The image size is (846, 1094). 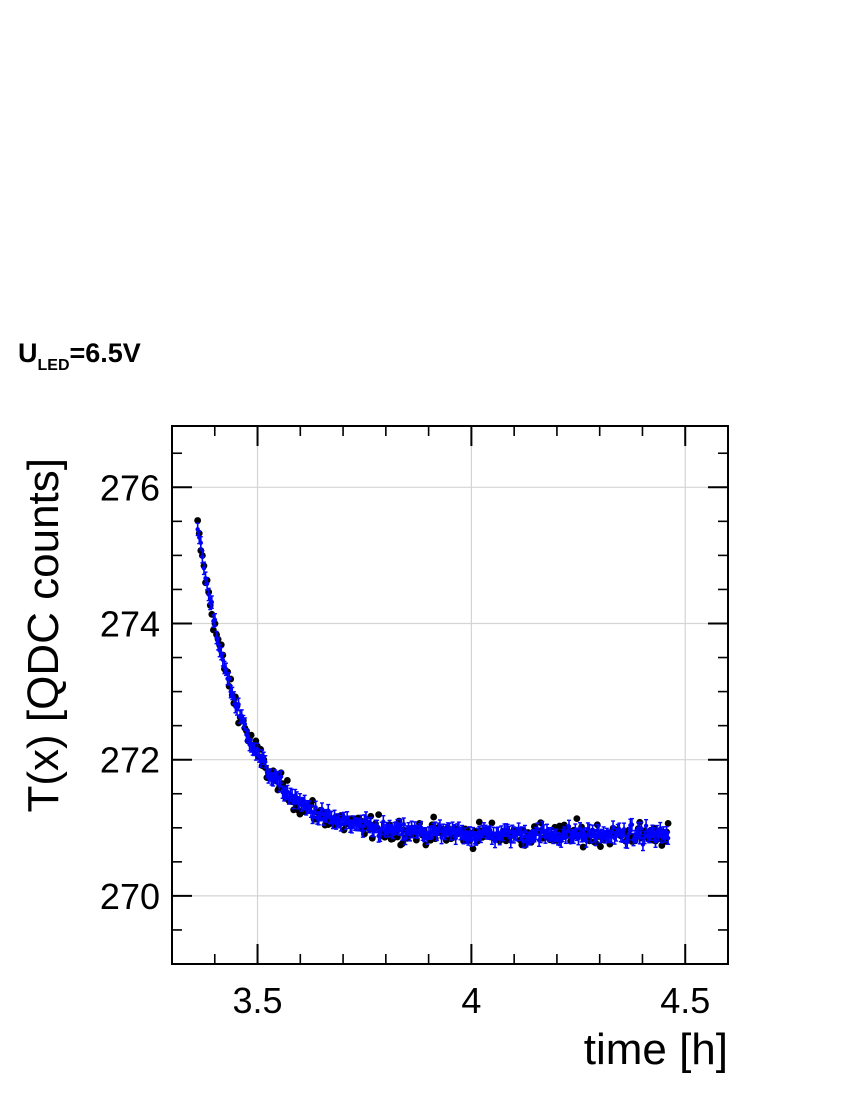 I want to click on led-voltage-annotation: ULED=6.5V, so click(x=79, y=356).